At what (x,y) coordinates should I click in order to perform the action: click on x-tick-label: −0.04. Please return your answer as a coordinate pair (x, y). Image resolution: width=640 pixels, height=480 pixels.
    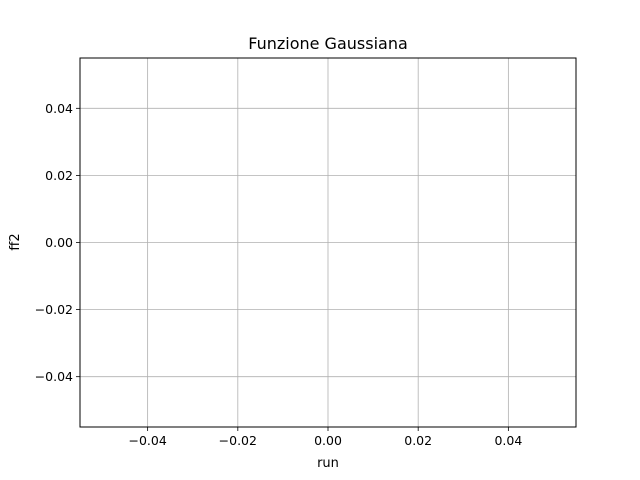
    Looking at the image, I should click on (147, 440).